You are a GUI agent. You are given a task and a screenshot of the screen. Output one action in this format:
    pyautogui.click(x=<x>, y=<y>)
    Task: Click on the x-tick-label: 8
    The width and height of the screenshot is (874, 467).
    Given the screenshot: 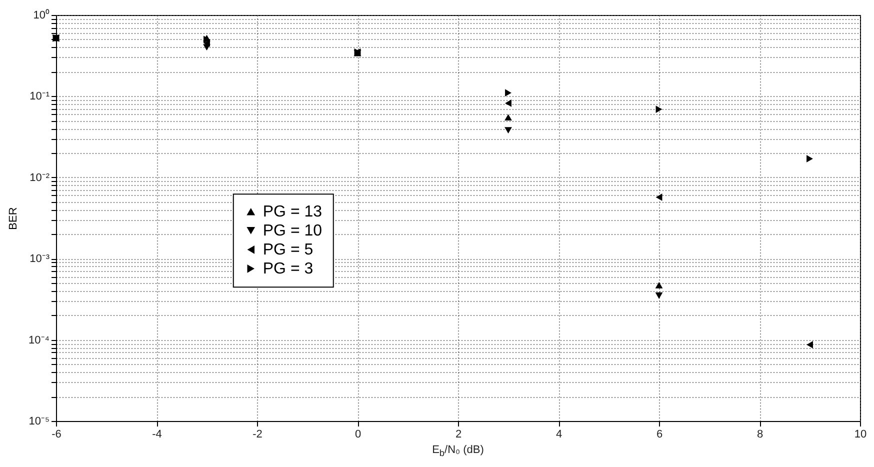 What is the action you would take?
    pyautogui.click(x=760, y=434)
    